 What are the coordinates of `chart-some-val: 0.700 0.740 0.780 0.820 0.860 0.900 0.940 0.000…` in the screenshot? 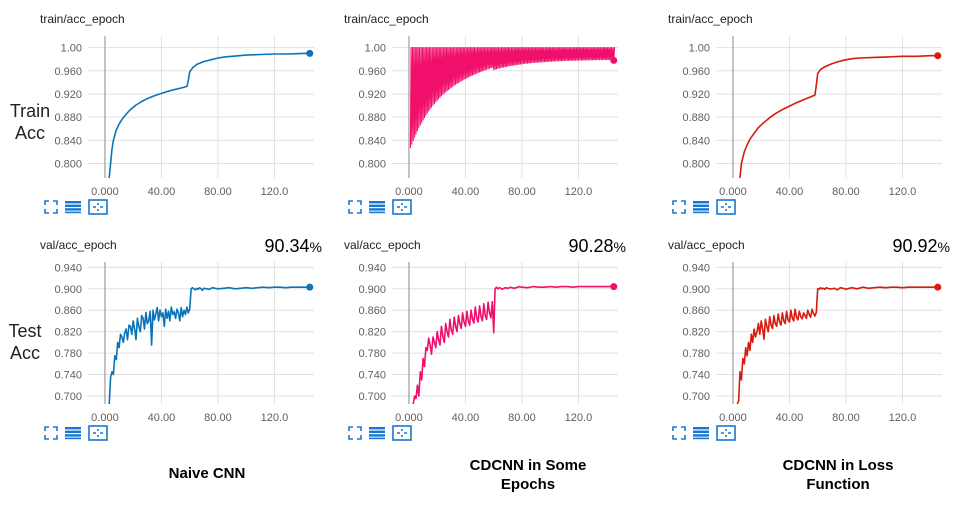 It's located at (485, 343).